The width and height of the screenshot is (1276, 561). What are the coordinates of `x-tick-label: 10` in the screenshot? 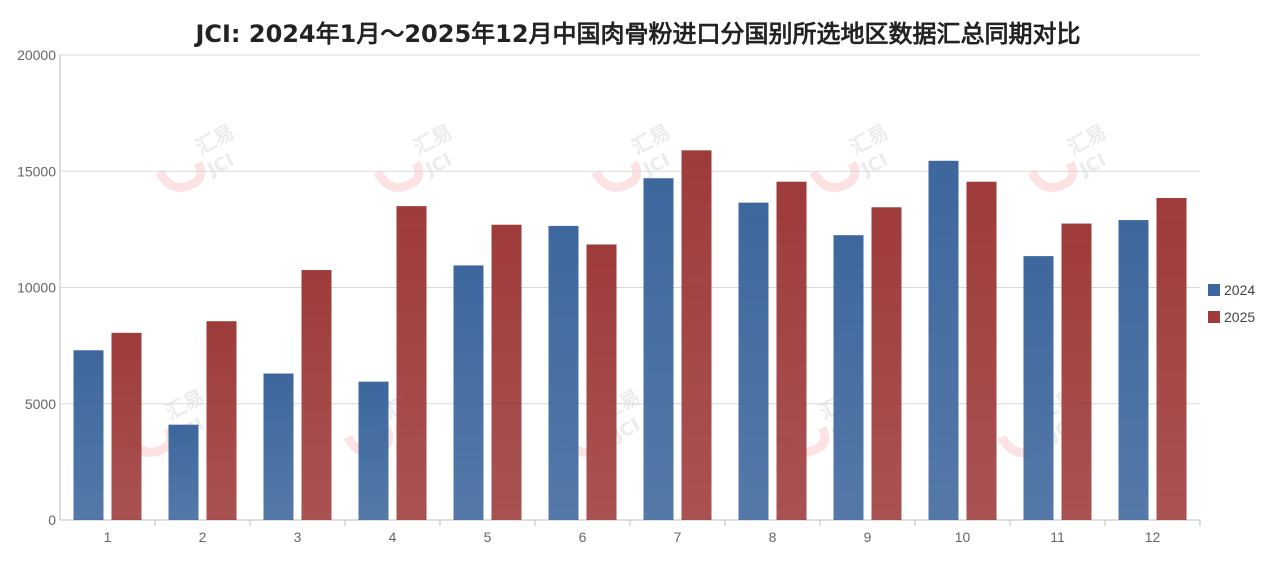 It's located at (963, 537).